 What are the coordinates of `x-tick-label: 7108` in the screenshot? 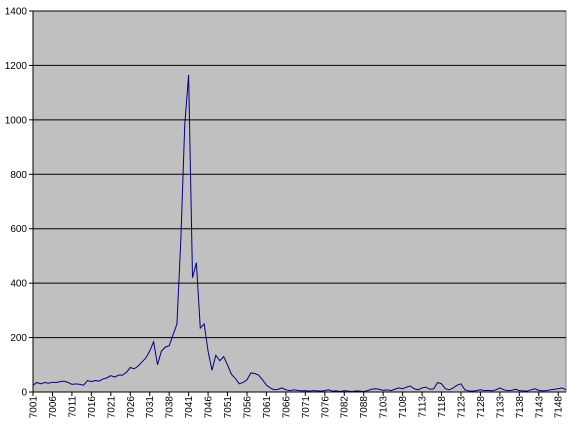 It's located at (403, 407).